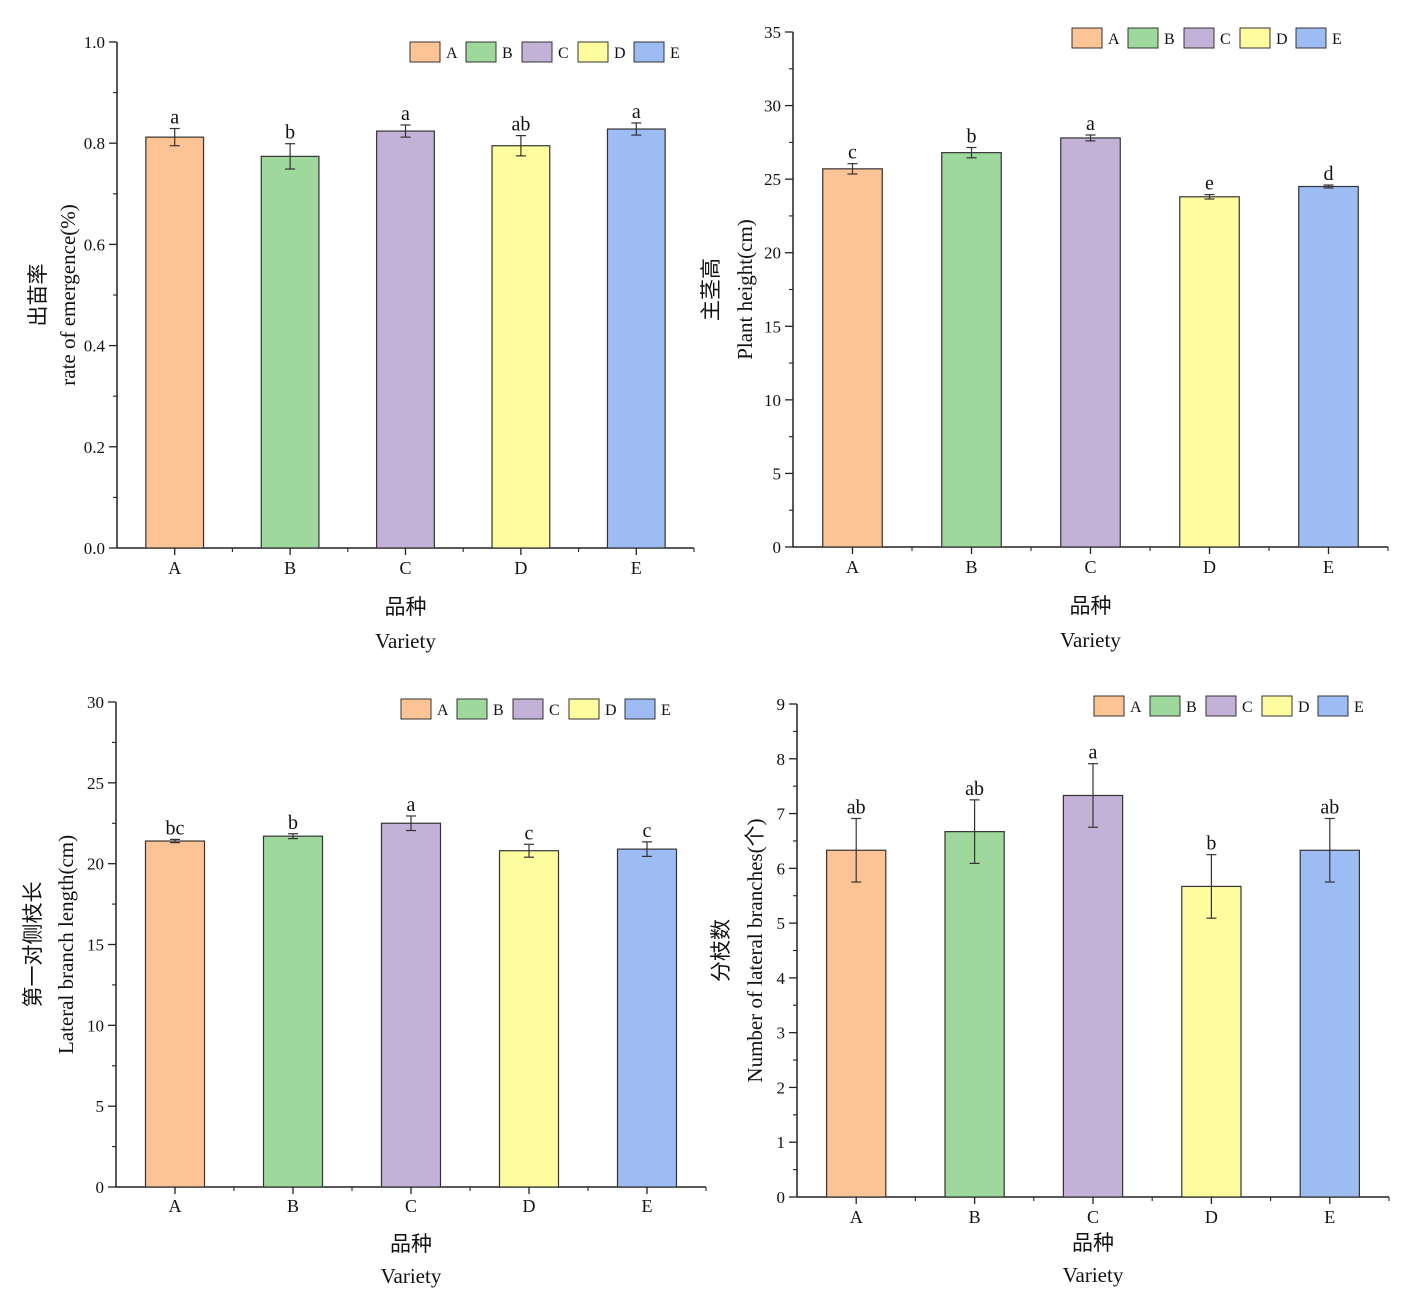  Describe the element at coordinates (1087, 38) in the screenshot. I see `legend-swatch-A` at that location.